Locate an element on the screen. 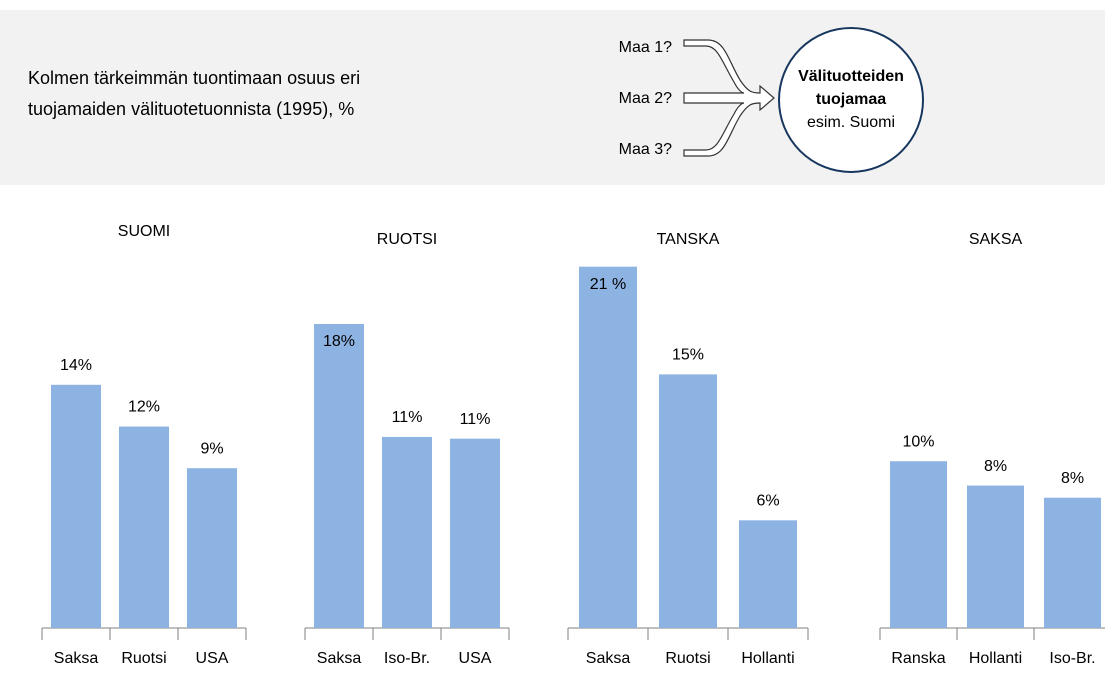  value-label: 18% is located at coordinates (339, 341).